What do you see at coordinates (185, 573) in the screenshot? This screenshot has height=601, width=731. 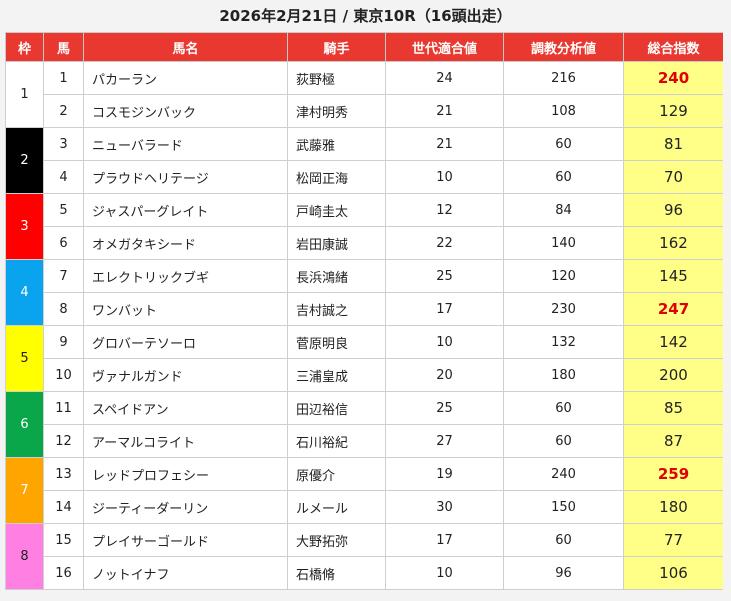 I see `horse-name-cell: ノットイナフ` at bounding box center [185, 573].